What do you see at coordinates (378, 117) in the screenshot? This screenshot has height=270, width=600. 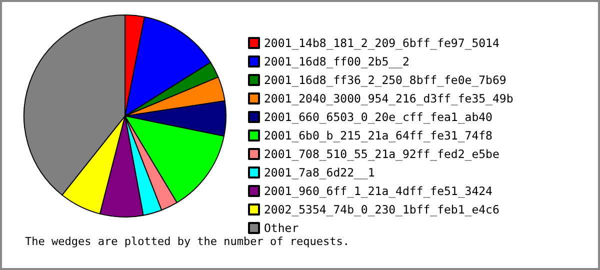 I see `legend-label: 2001_660_6503_0_20e_cff_fea1_ab40` at bounding box center [378, 117].